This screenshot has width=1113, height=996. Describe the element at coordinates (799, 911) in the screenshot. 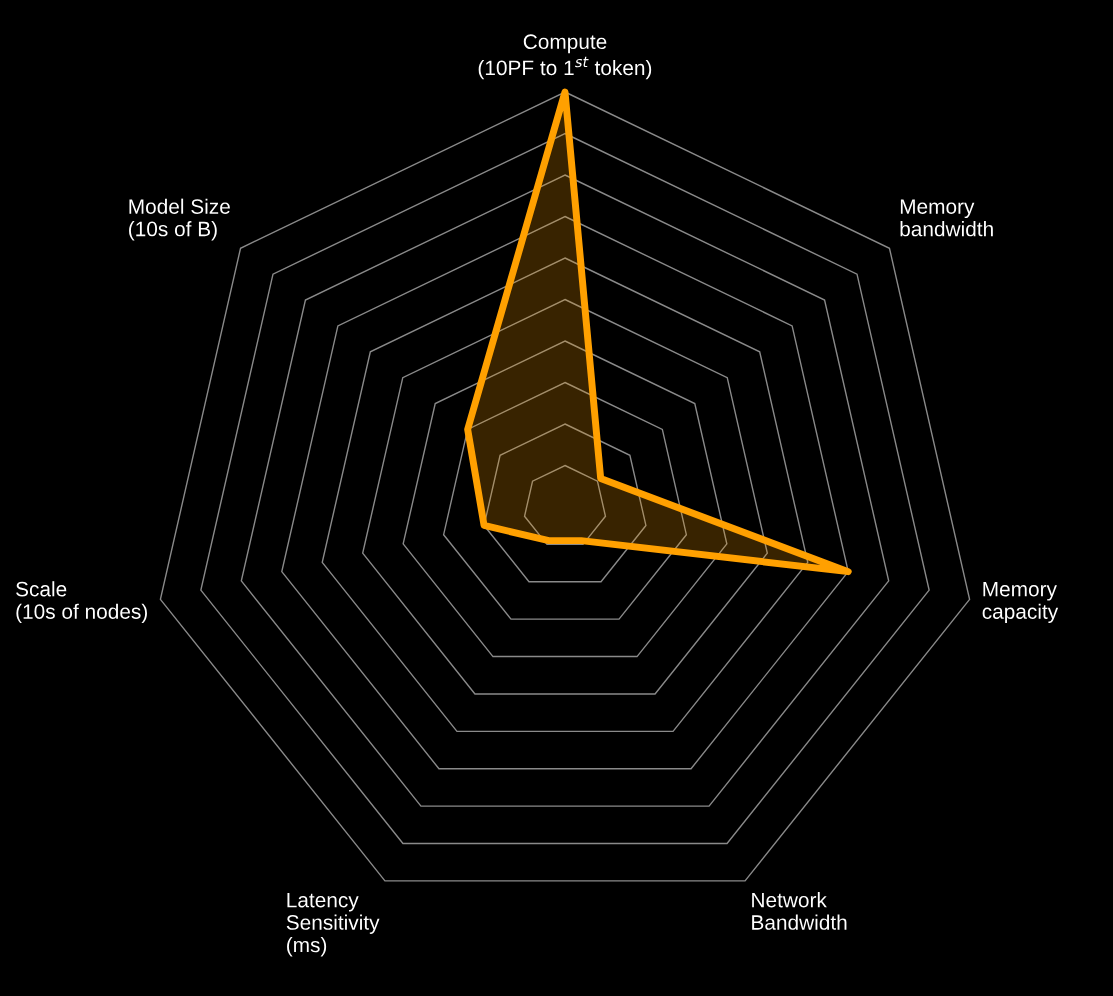

I see `spoke-label: Network Bandwidth` at that location.